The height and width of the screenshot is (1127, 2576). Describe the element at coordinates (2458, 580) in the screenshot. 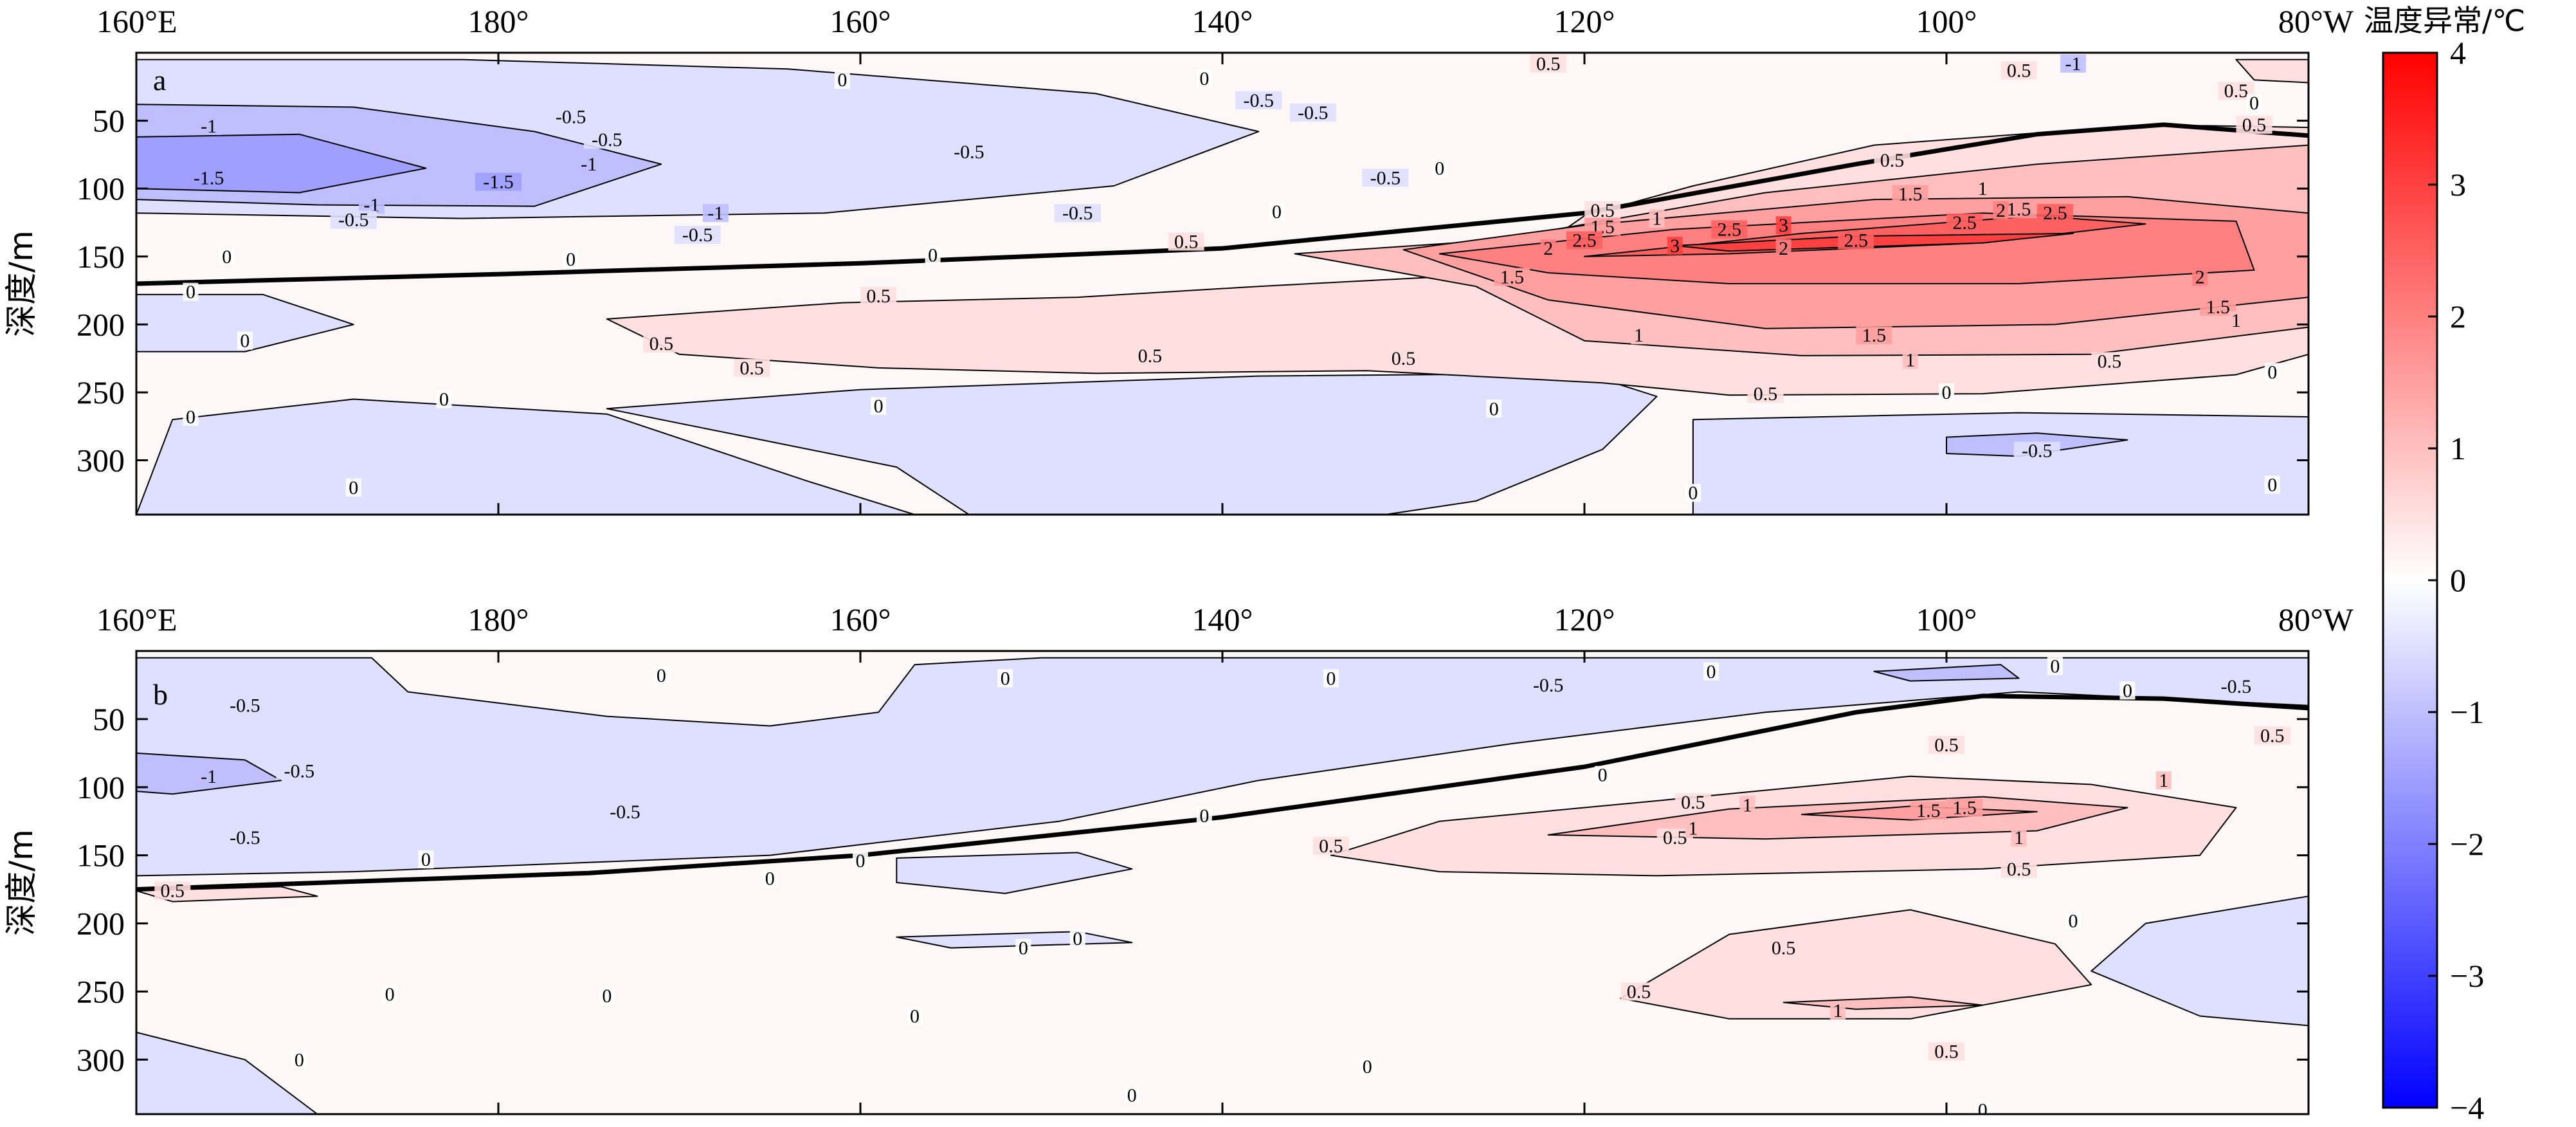

I see `colorbar-tick-label: 0` at that location.